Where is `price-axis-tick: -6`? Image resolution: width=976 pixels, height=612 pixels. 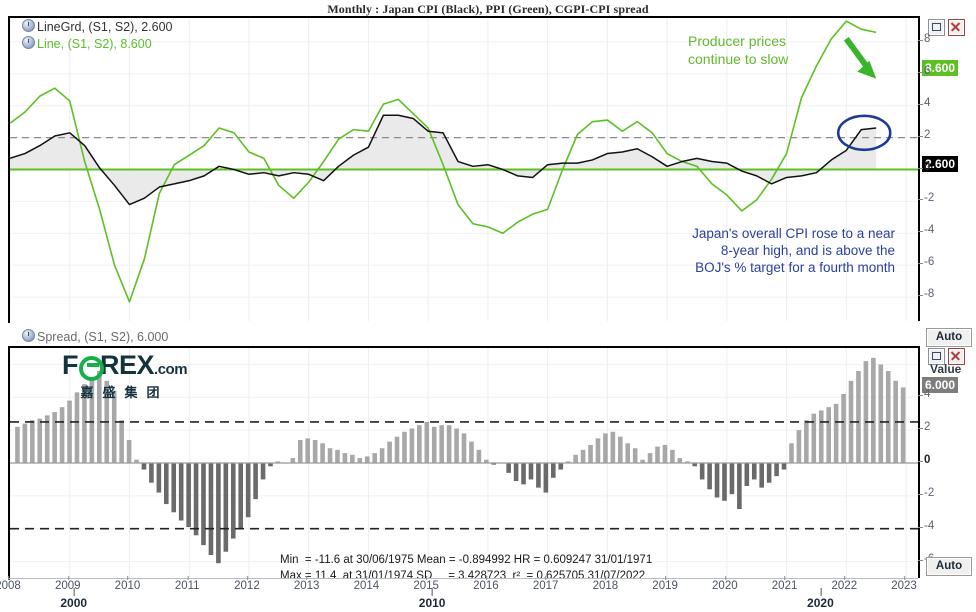 price-axis-tick: -6 is located at coordinates (926, 262).